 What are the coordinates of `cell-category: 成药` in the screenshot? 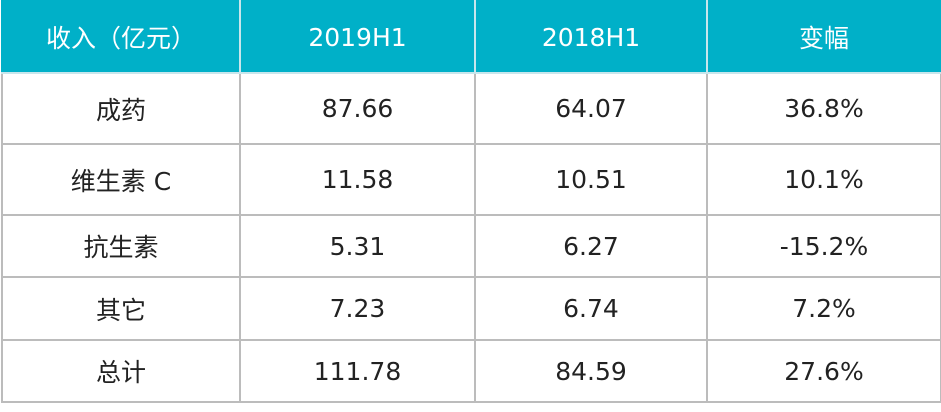 It's located at (121, 108).